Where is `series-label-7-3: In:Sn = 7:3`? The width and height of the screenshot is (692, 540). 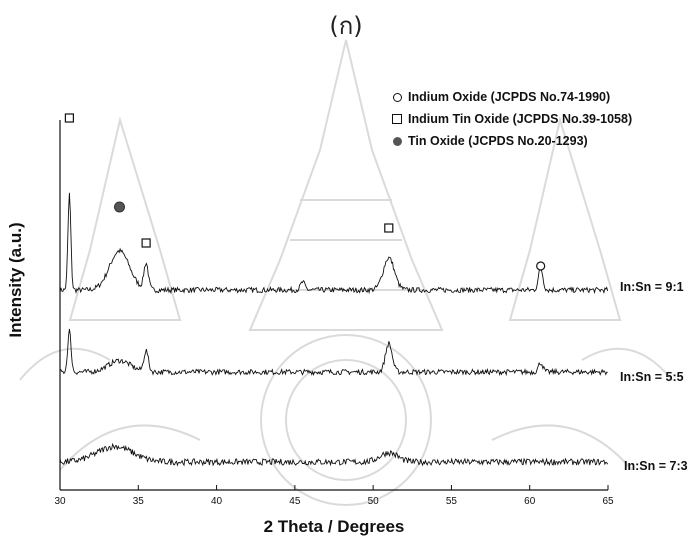 series-label-7-3: In:Sn = 7:3 is located at coordinates (656, 466).